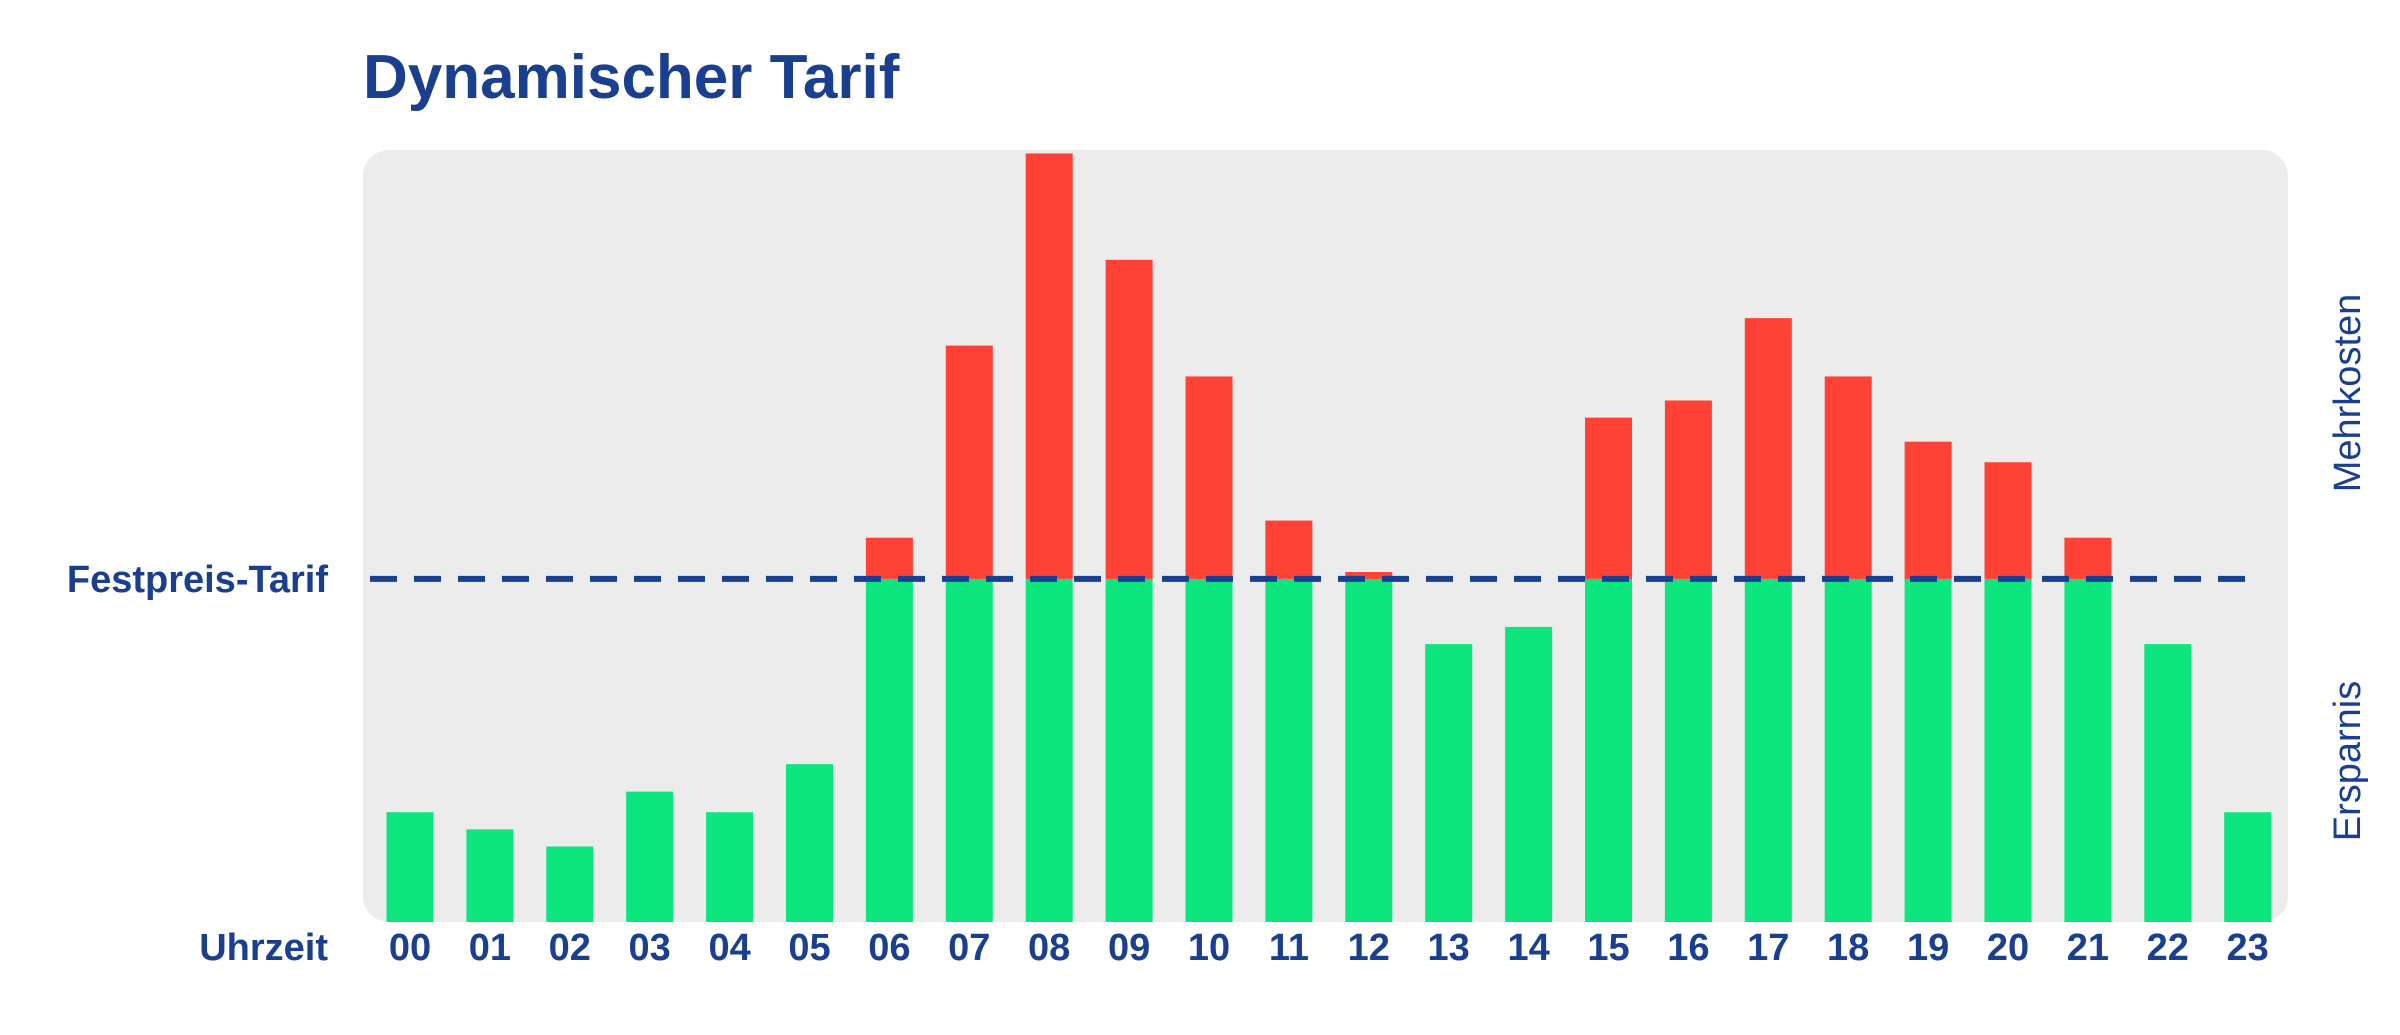 This screenshot has width=2400, height=1035. I want to click on x-tick-label-13: 13, so click(1449, 948).